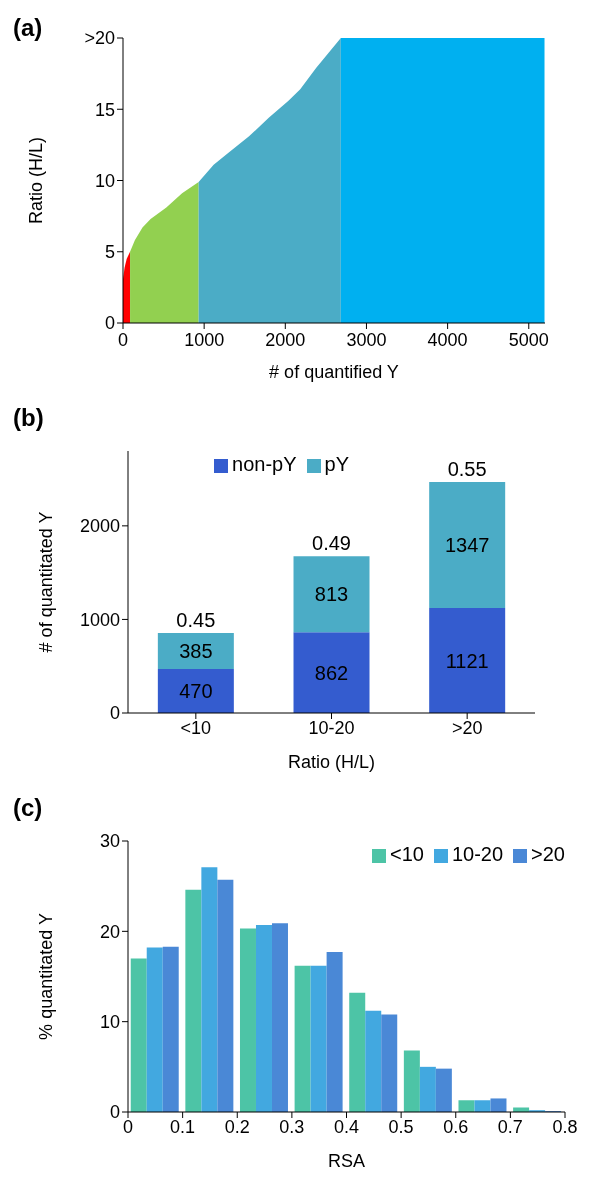  Describe the element at coordinates (196, 620) in the screenshot. I see `annotation: 0.45` at that location.